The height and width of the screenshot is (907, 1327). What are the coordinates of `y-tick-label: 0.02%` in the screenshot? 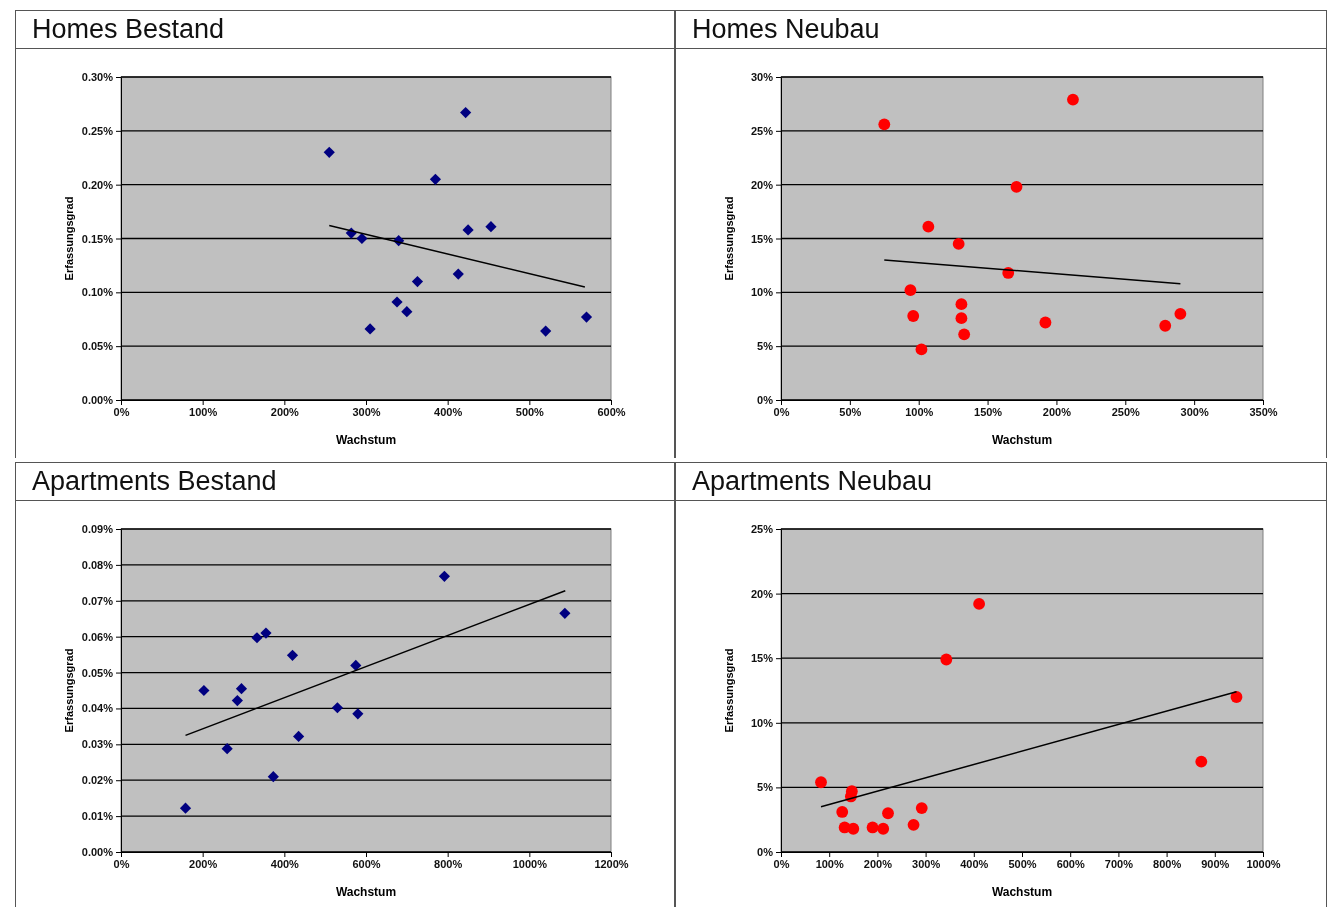 It's located at (97, 780).